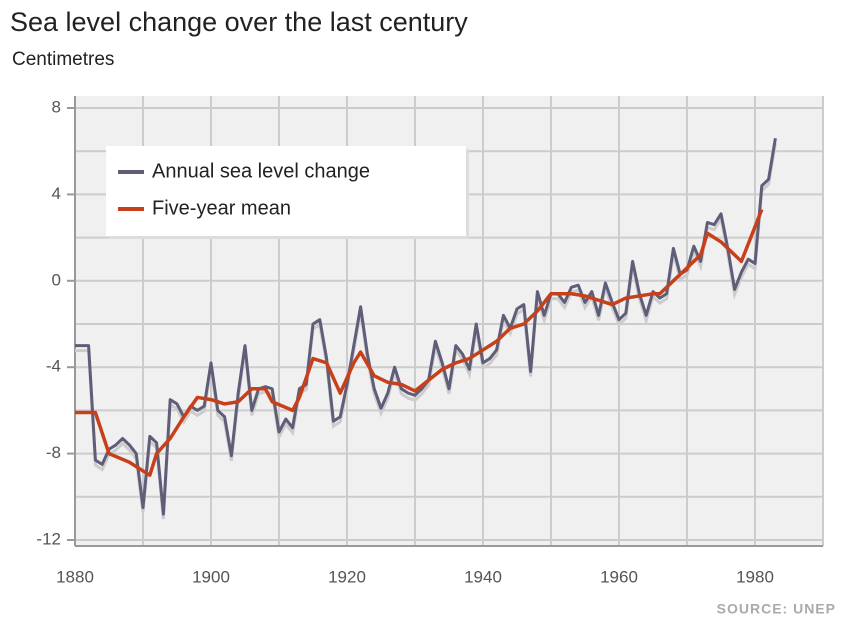 The width and height of the screenshot is (843, 622). What do you see at coordinates (56, 193) in the screenshot?
I see `y-tick-label: 4` at bounding box center [56, 193].